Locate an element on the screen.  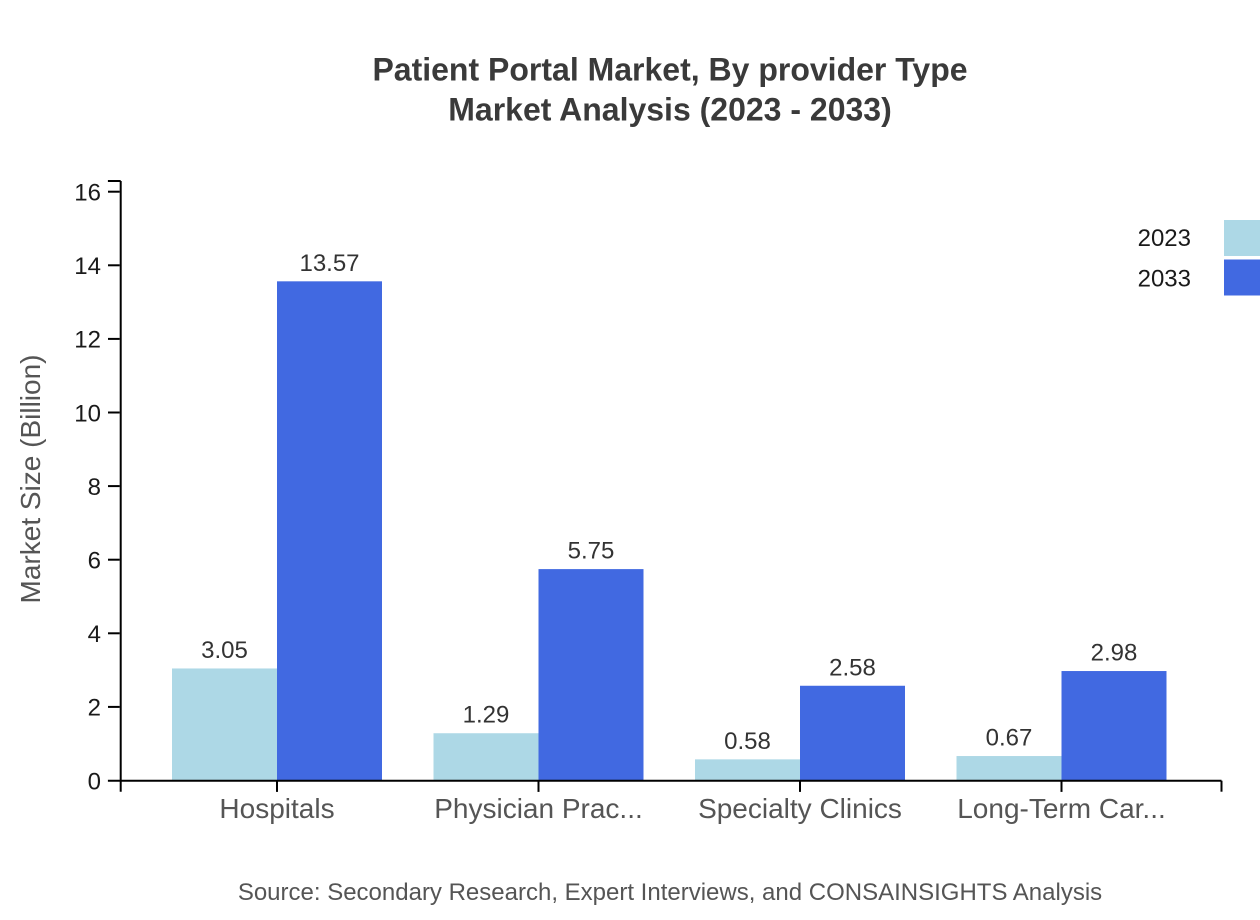
svg-text: 10 is located at coordinates (87, 413).